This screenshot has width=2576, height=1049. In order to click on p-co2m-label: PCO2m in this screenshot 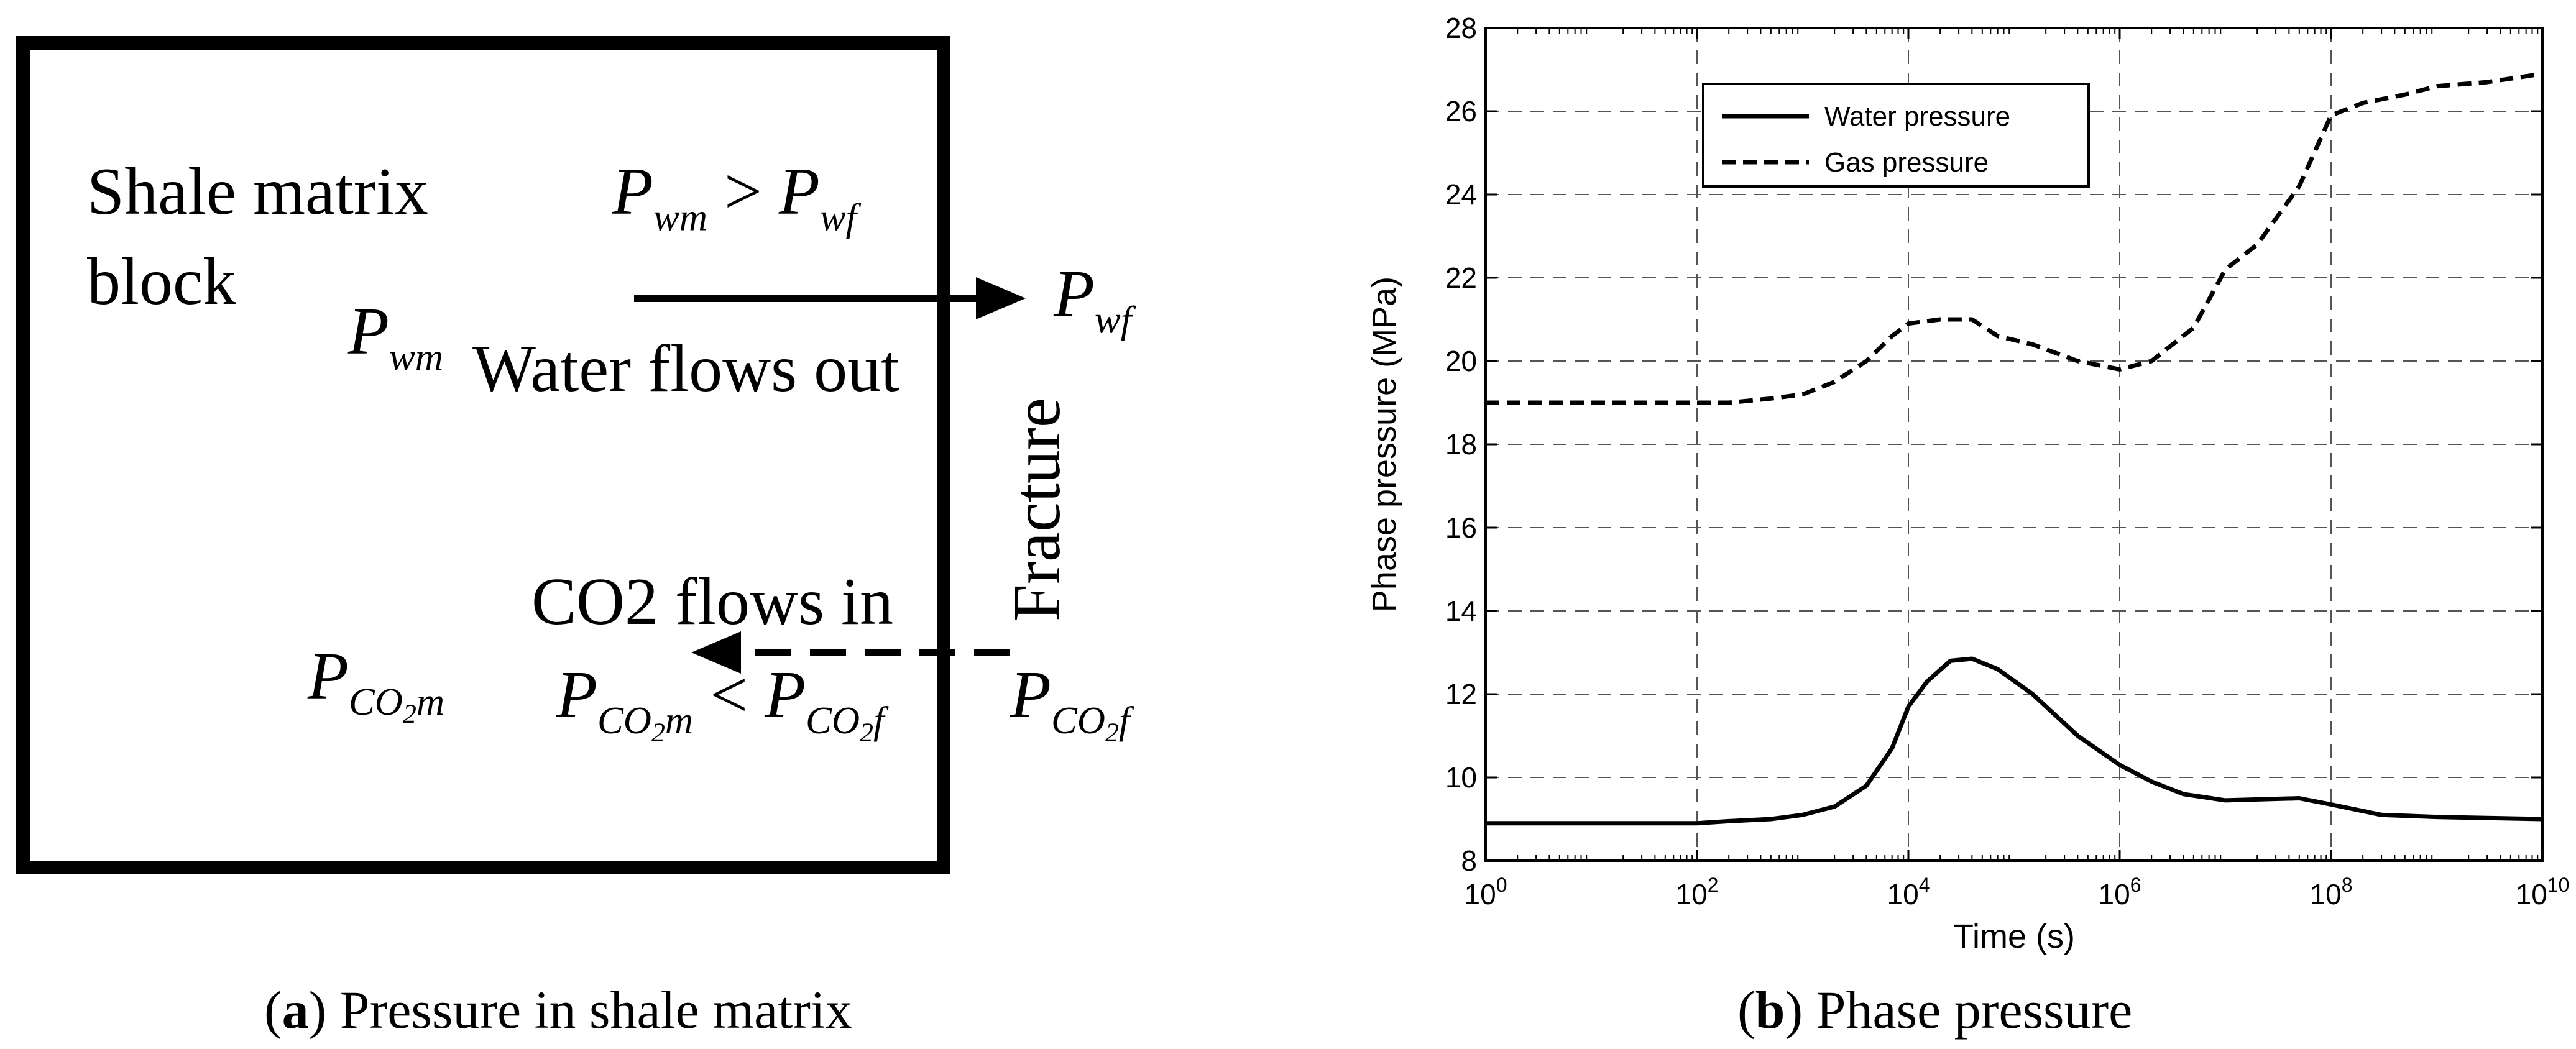, I will do `click(376, 685)`.